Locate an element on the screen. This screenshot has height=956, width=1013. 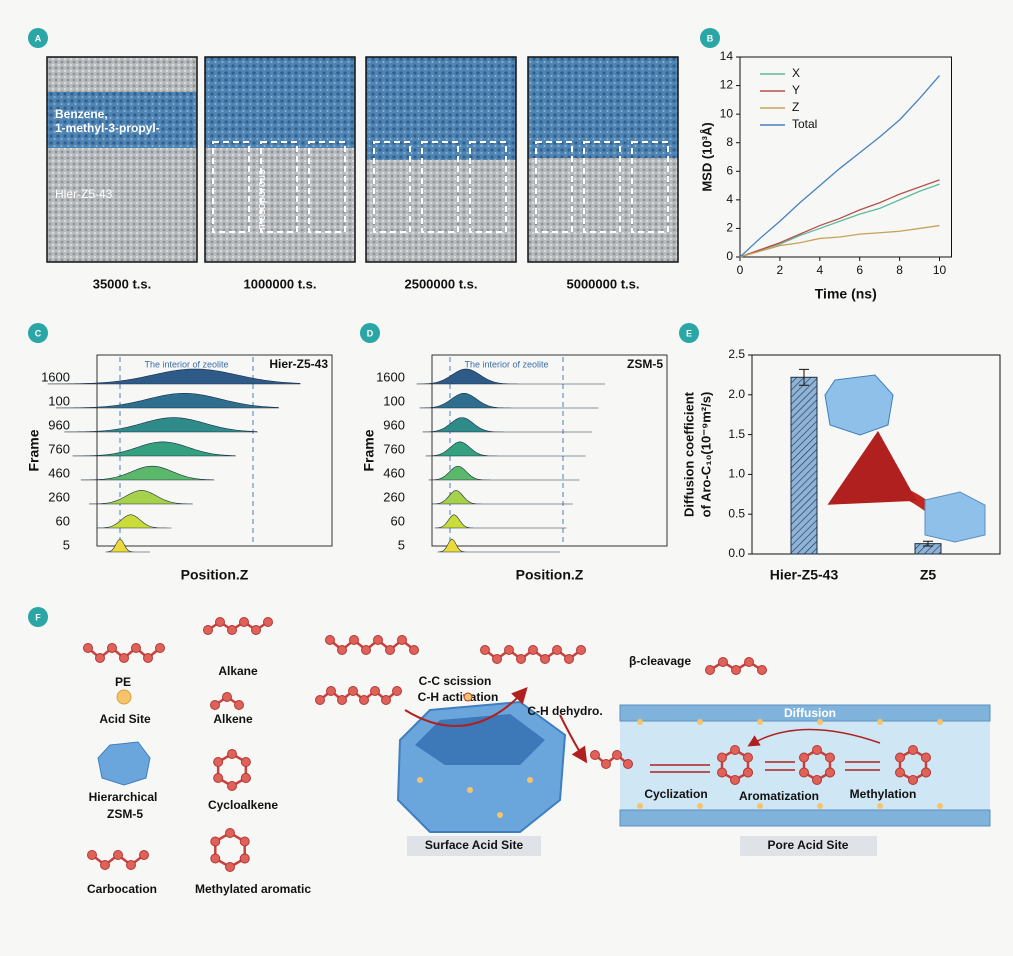
x-tick-label: 4 is located at coordinates (819, 270).